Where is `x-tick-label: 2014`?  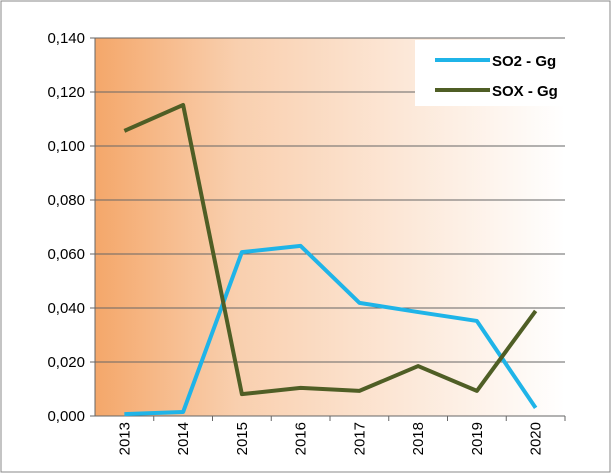 x-tick-label: 2014 is located at coordinates (183, 438).